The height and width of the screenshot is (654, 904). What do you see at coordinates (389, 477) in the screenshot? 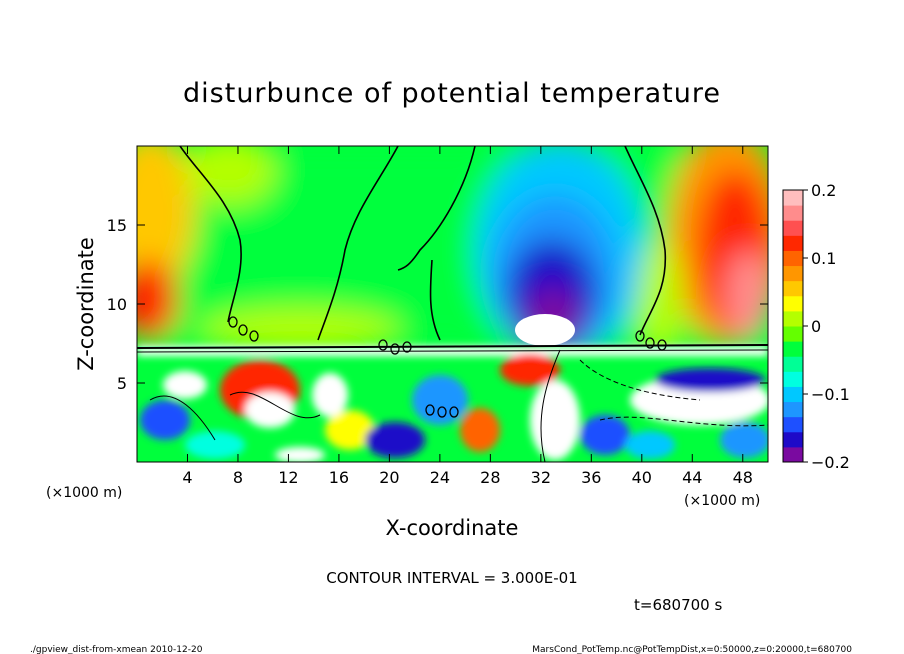
I see `x-tick-label: 20` at bounding box center [389, 477].